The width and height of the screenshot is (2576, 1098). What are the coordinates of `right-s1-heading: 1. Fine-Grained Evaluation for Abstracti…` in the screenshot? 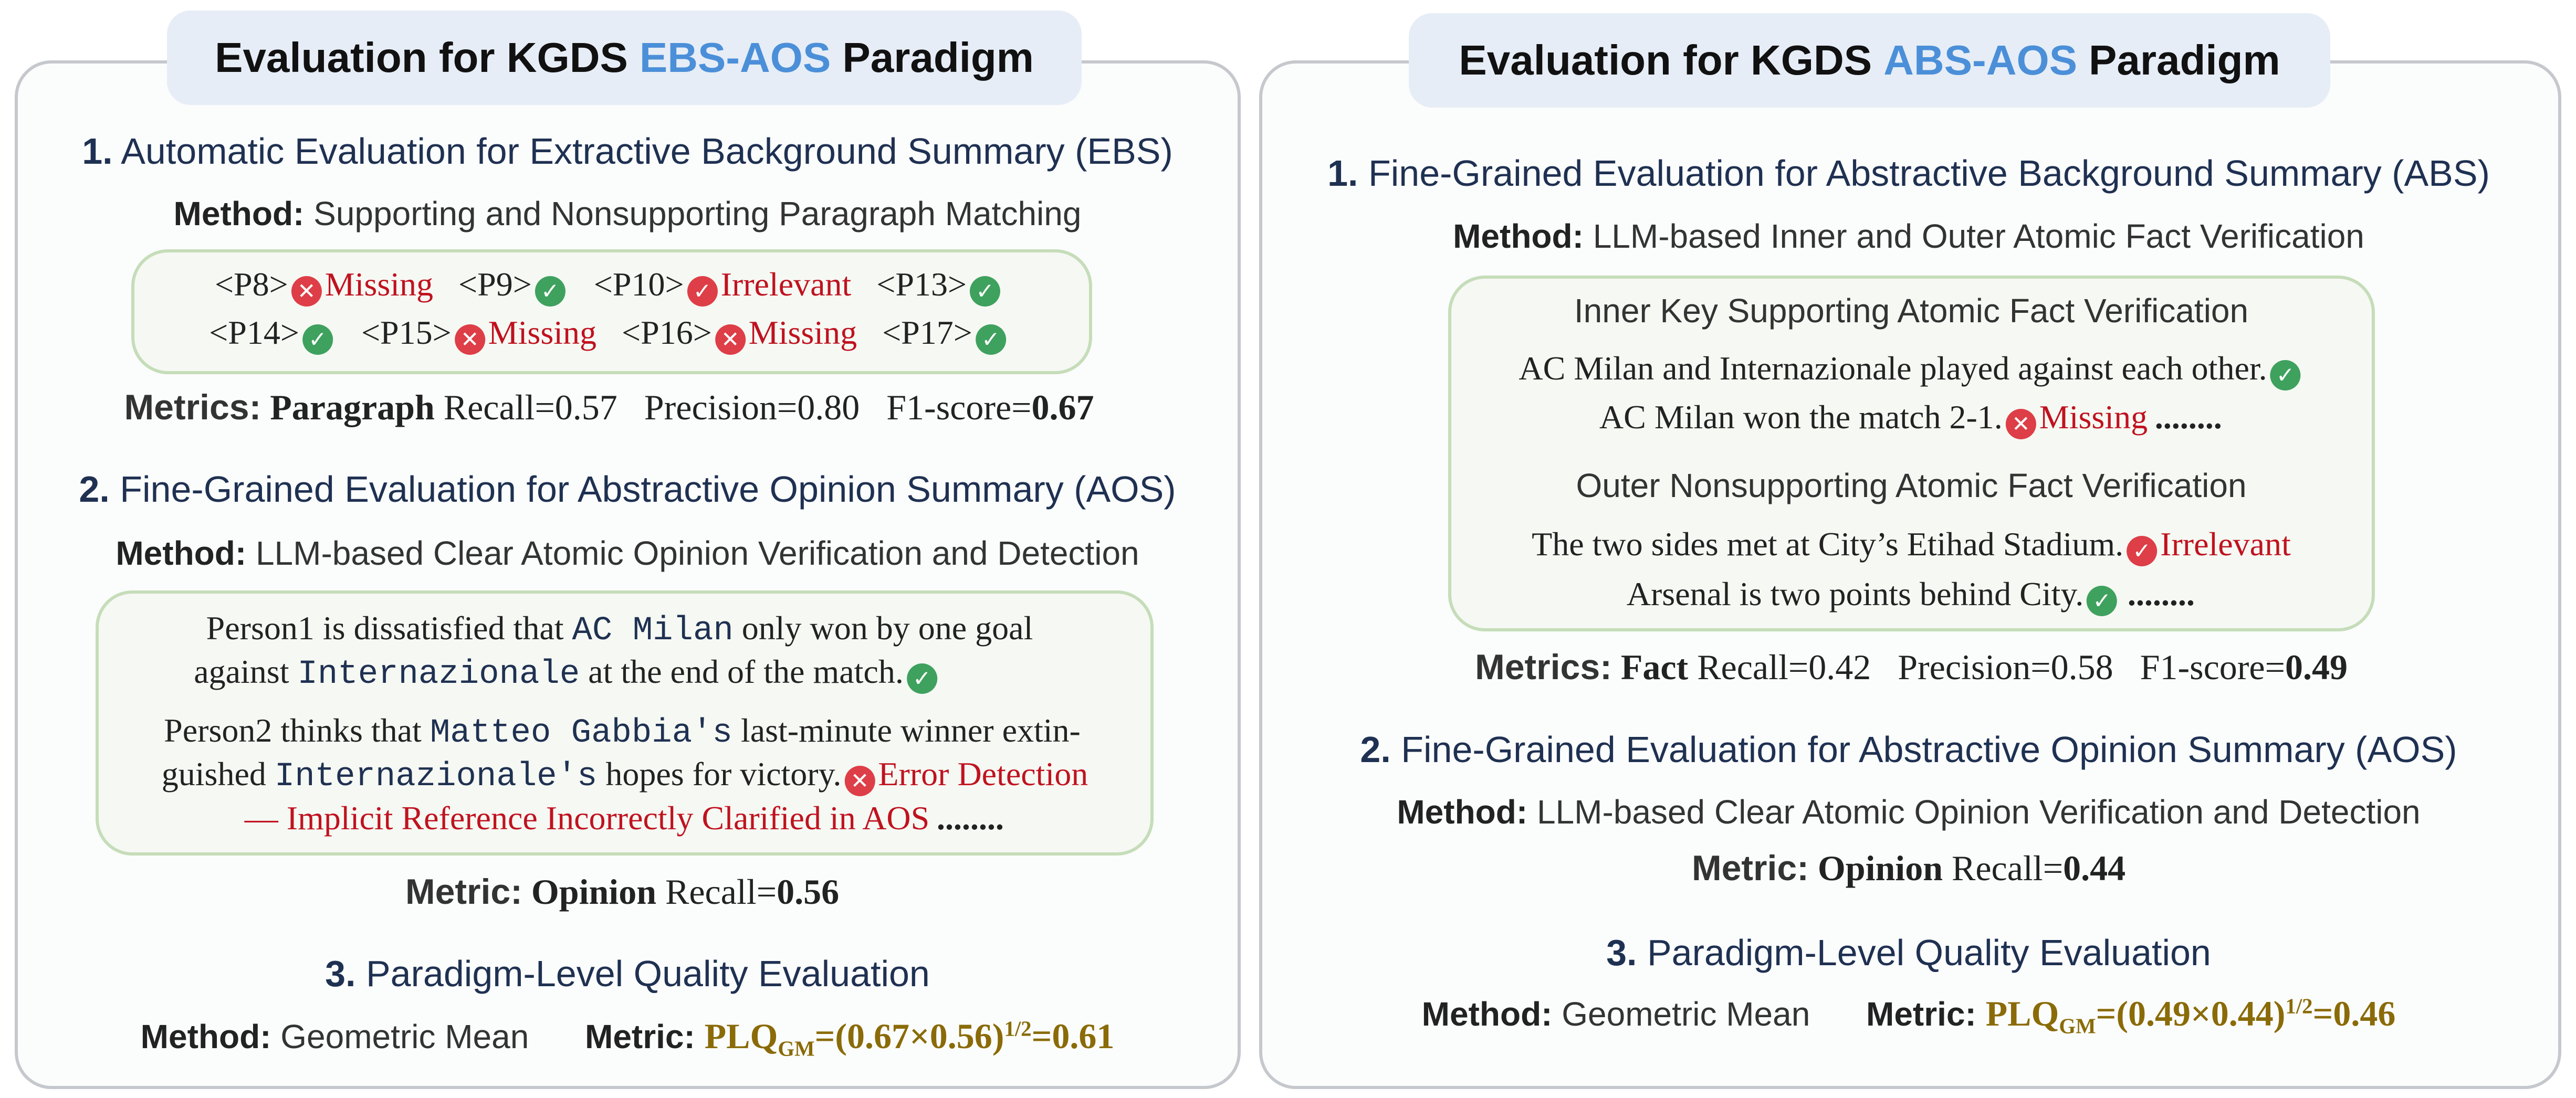 It's located at (1908, 173).